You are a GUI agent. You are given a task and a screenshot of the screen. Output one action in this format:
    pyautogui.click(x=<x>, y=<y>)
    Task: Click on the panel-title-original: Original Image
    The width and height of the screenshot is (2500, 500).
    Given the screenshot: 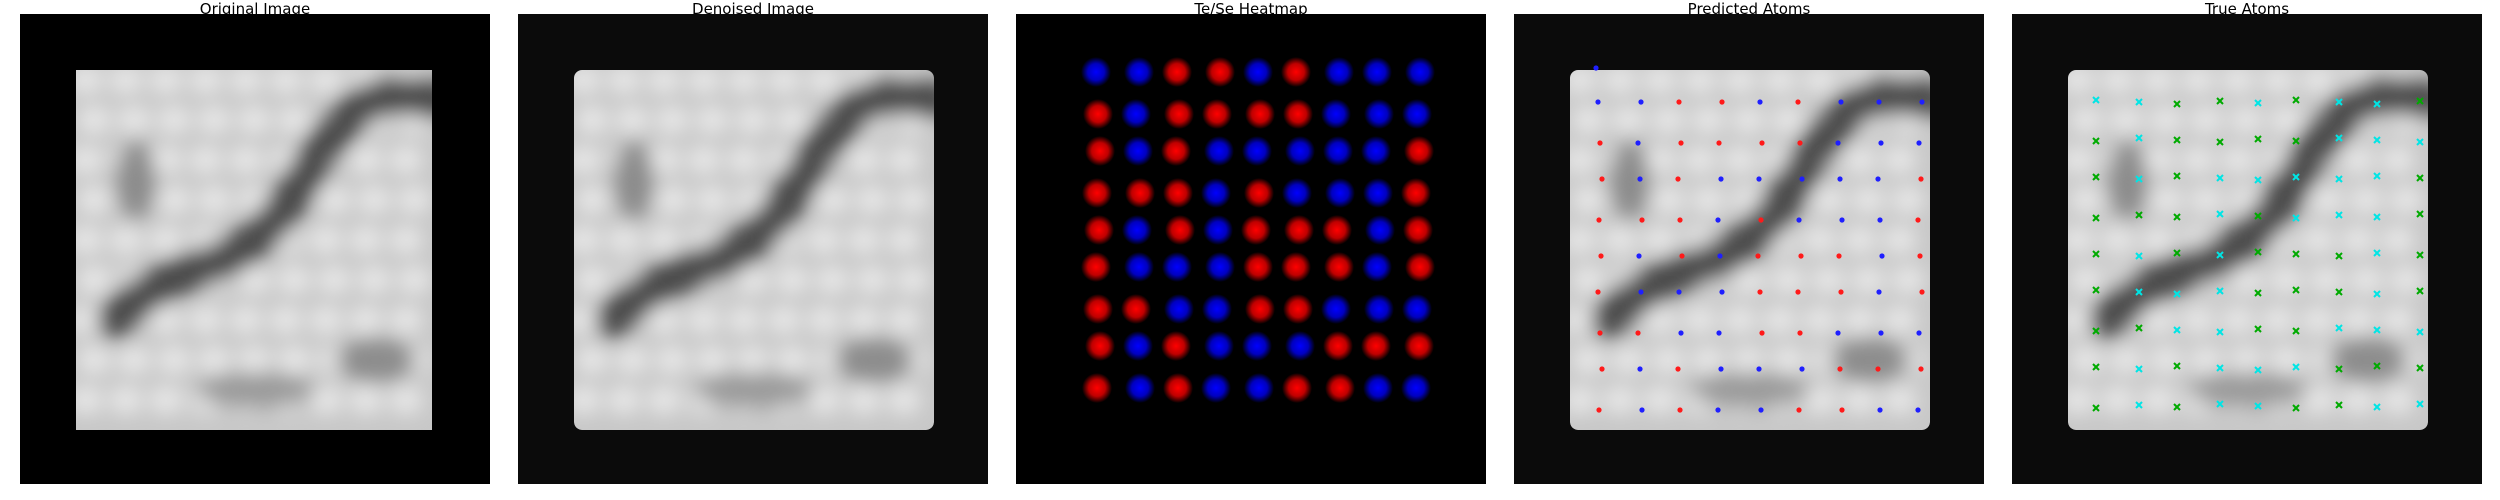 What is the action you would take?
    pyautogui.click(x=255, y=9)
    